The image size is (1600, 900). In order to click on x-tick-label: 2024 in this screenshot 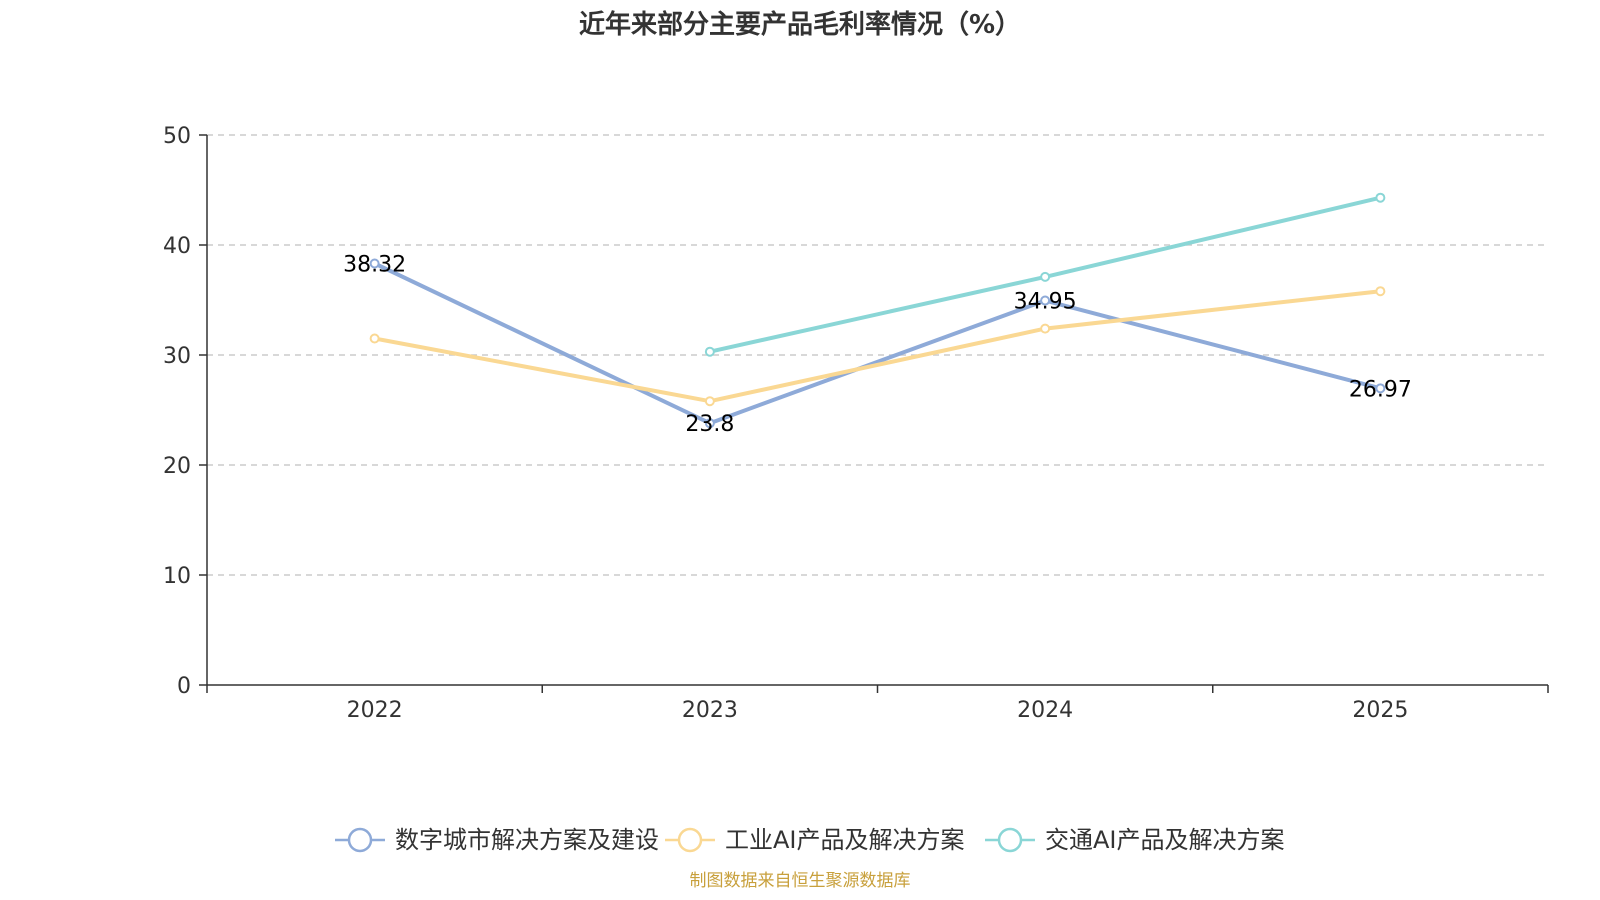, I will do `click(1045, 710)`.